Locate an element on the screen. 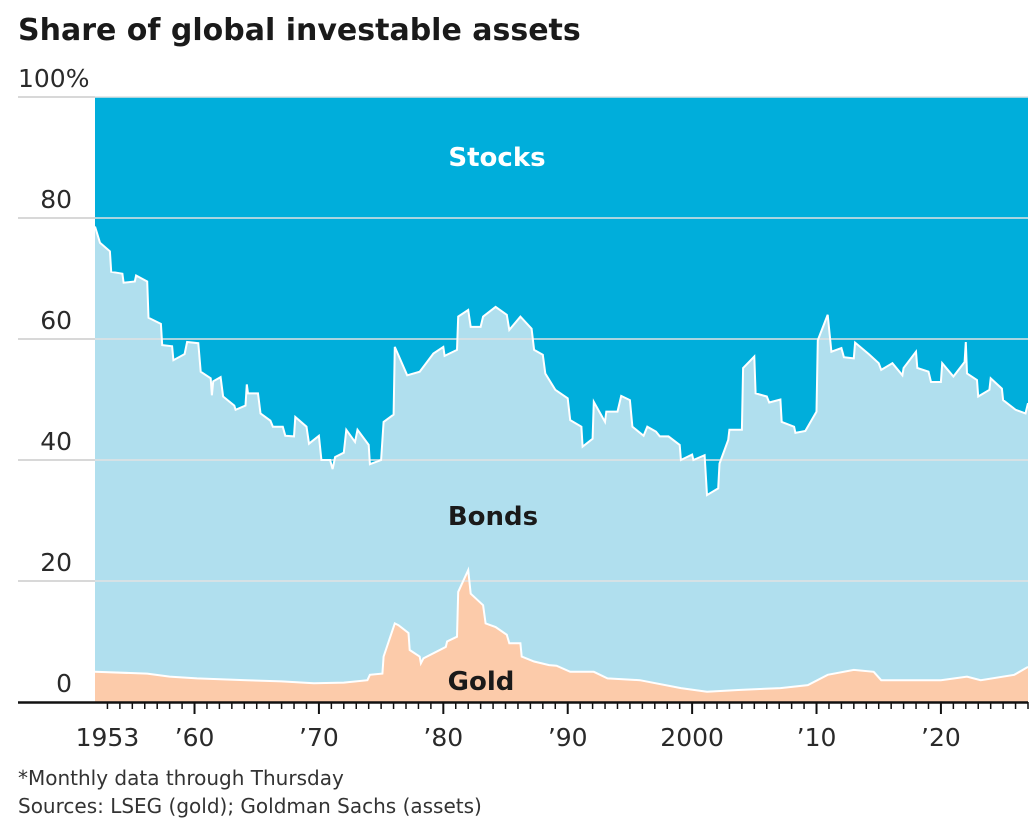  x-tick-label: ’60 is located at coordinates (195, 737).